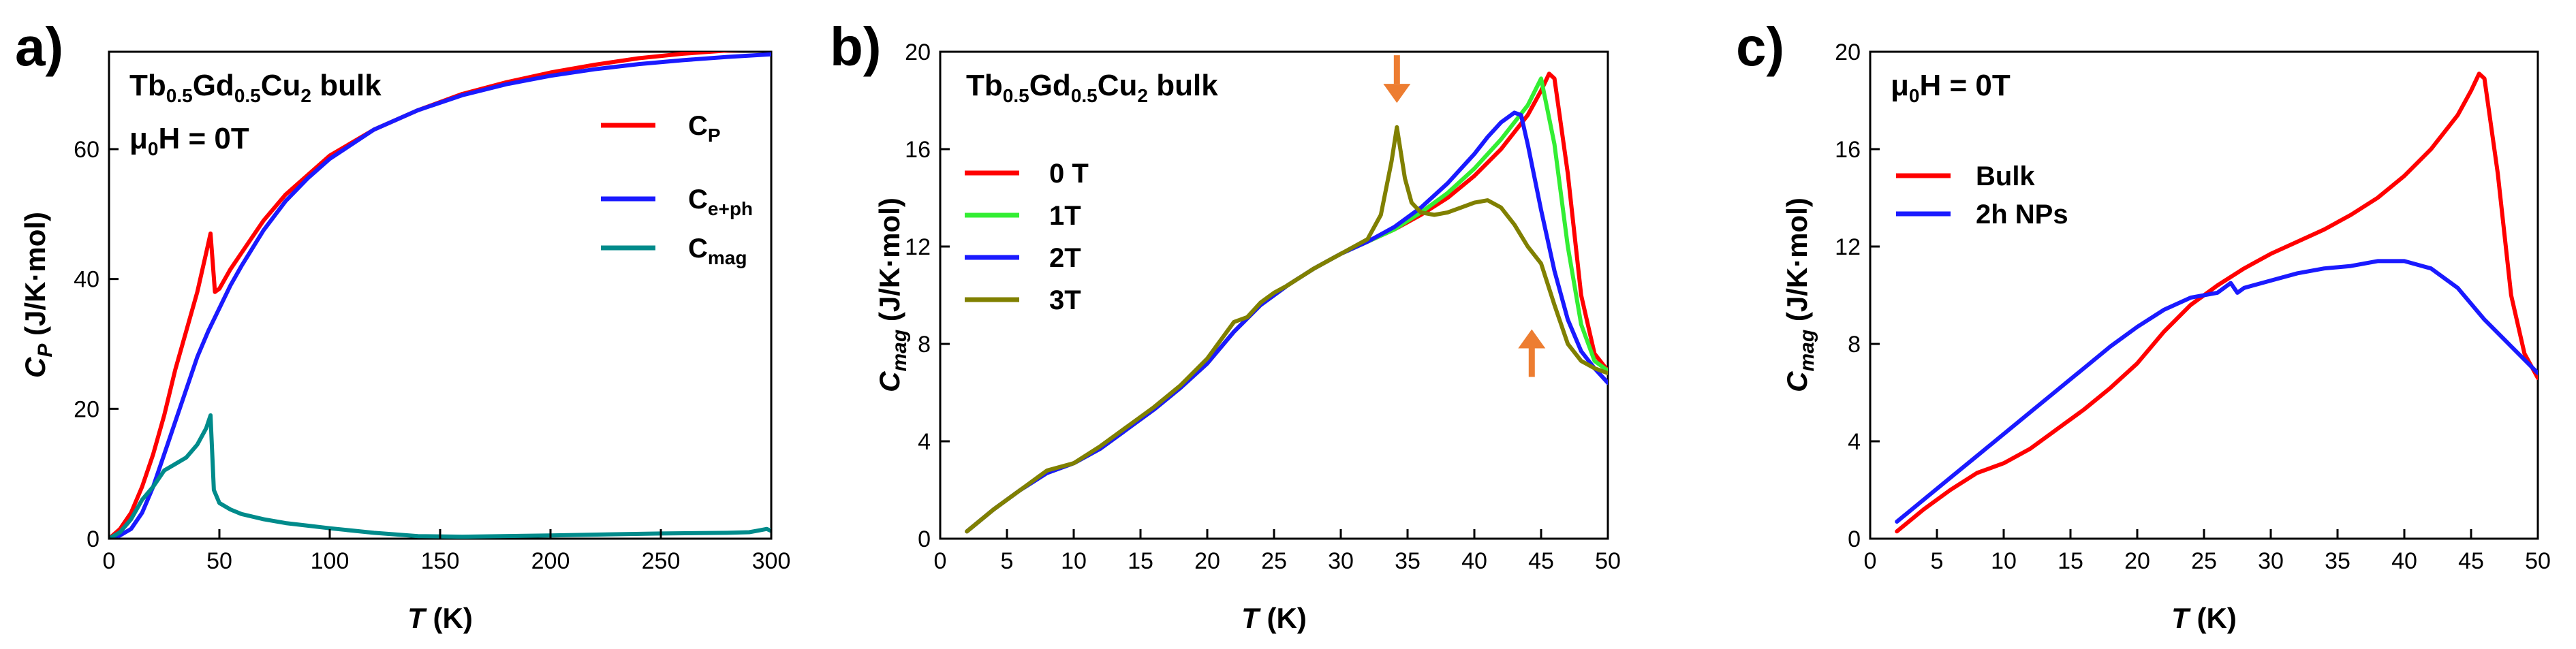 The height and width of the screenshot is (649, 2576). Describe the element at coordinates (1069, 174) in the screenshot. I see `legend-label-0t: 0 T` at that location.